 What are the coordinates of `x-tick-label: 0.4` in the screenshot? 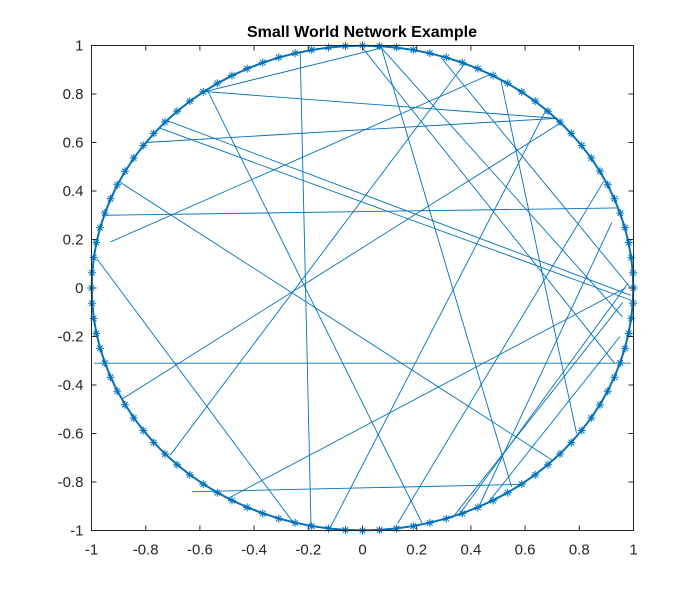 It's located at (470, 550).